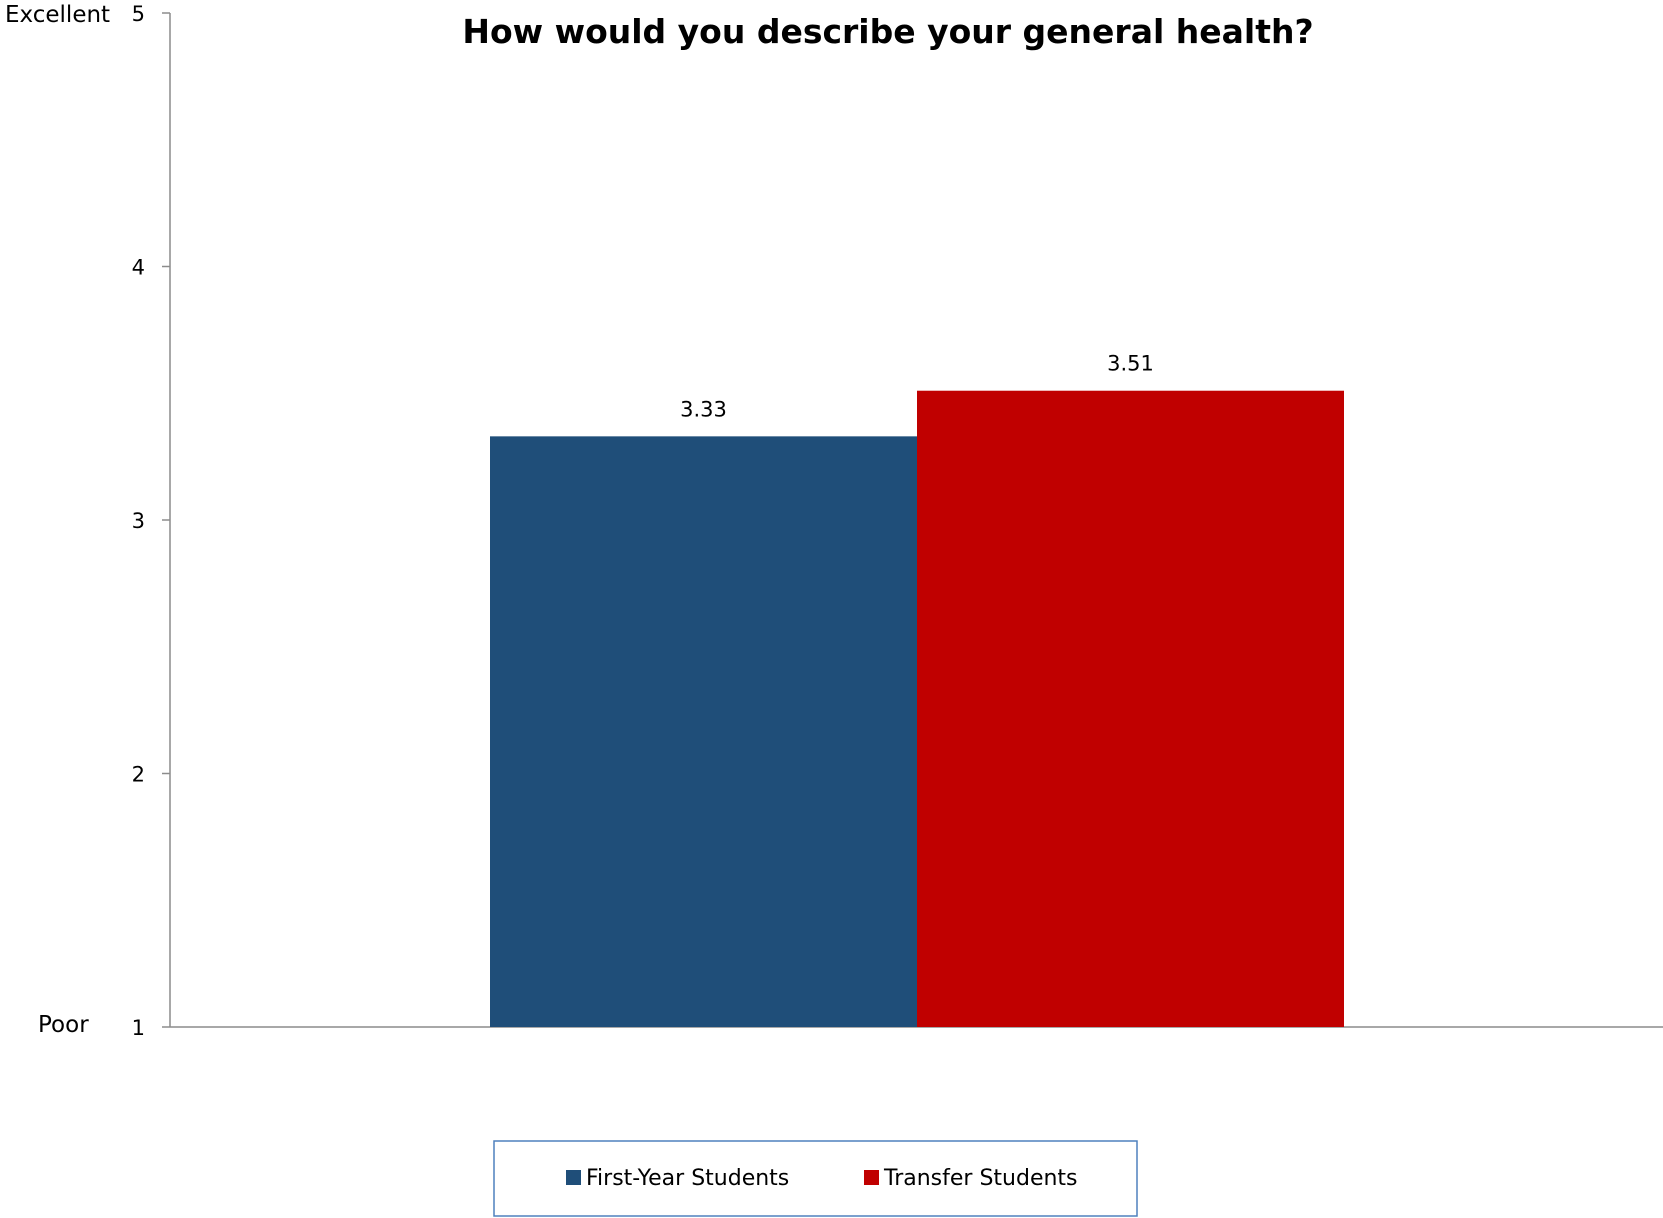 This screenshot has height=1218, width=1663. I want to click on legend-label: First-Year Students, so click(687, 1178).